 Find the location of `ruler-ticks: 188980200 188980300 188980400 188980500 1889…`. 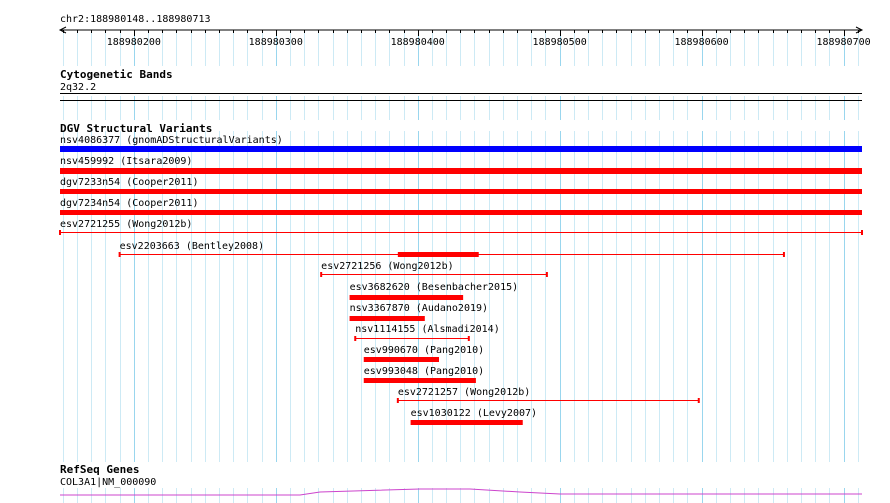

ruler-ticks: 188980200 188980300 188980400 188980500 1889… is located at coordinates (467, 39).